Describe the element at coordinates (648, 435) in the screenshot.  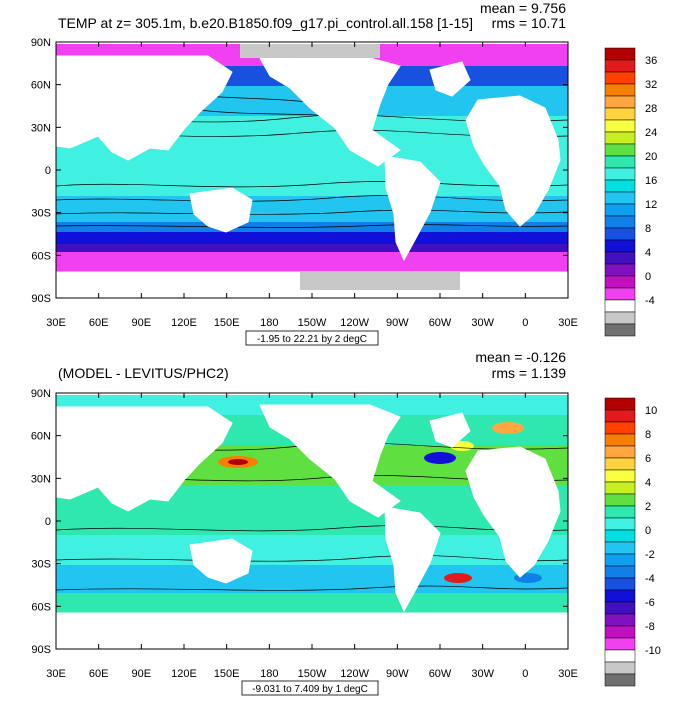
I see `colorbar-label: 8` at that location.